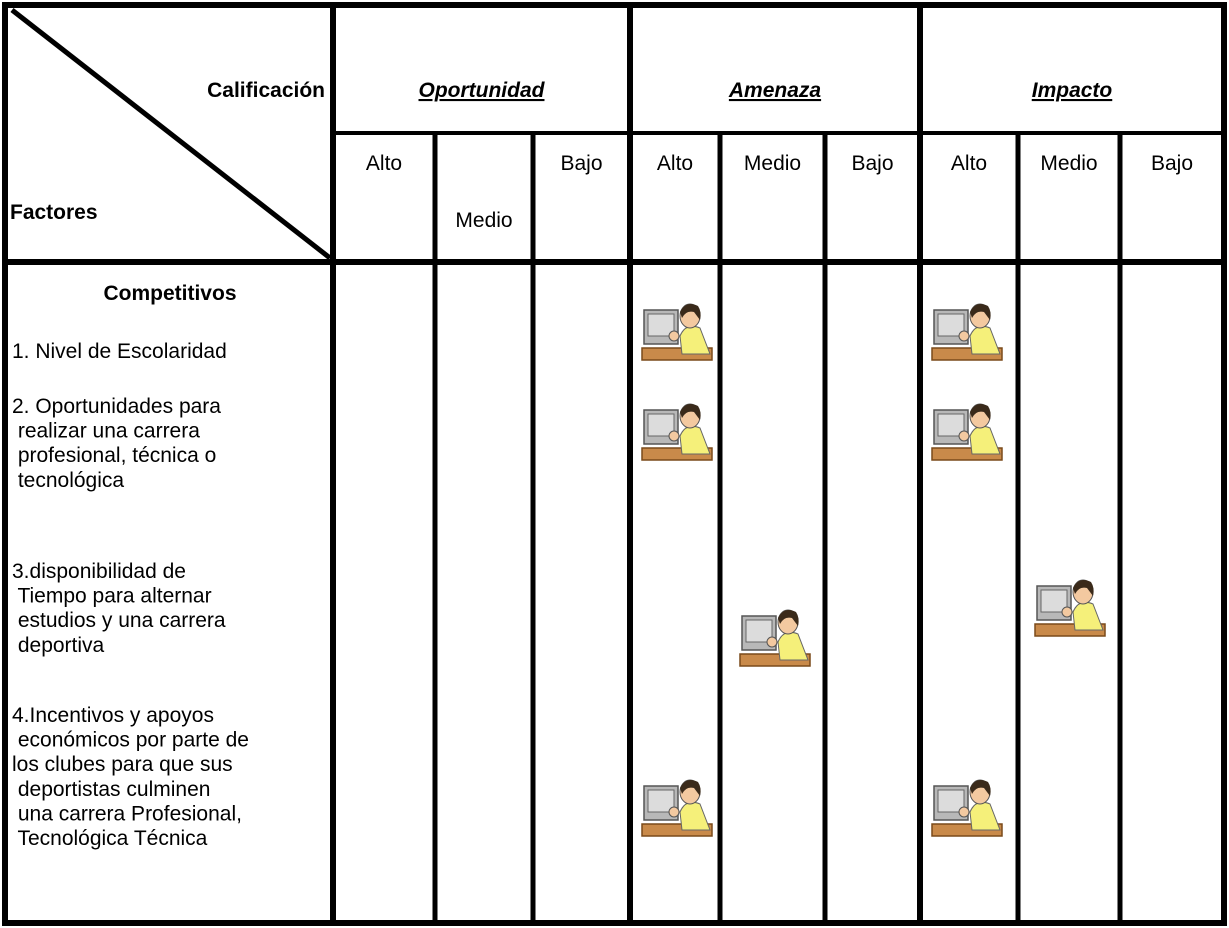 Image resolution: width=1229 pixels, height=928 pixels. Describe the element at coordinates (127, 813) in the screenshot. I see `factor-line: una carrera Profesional,` at that location.